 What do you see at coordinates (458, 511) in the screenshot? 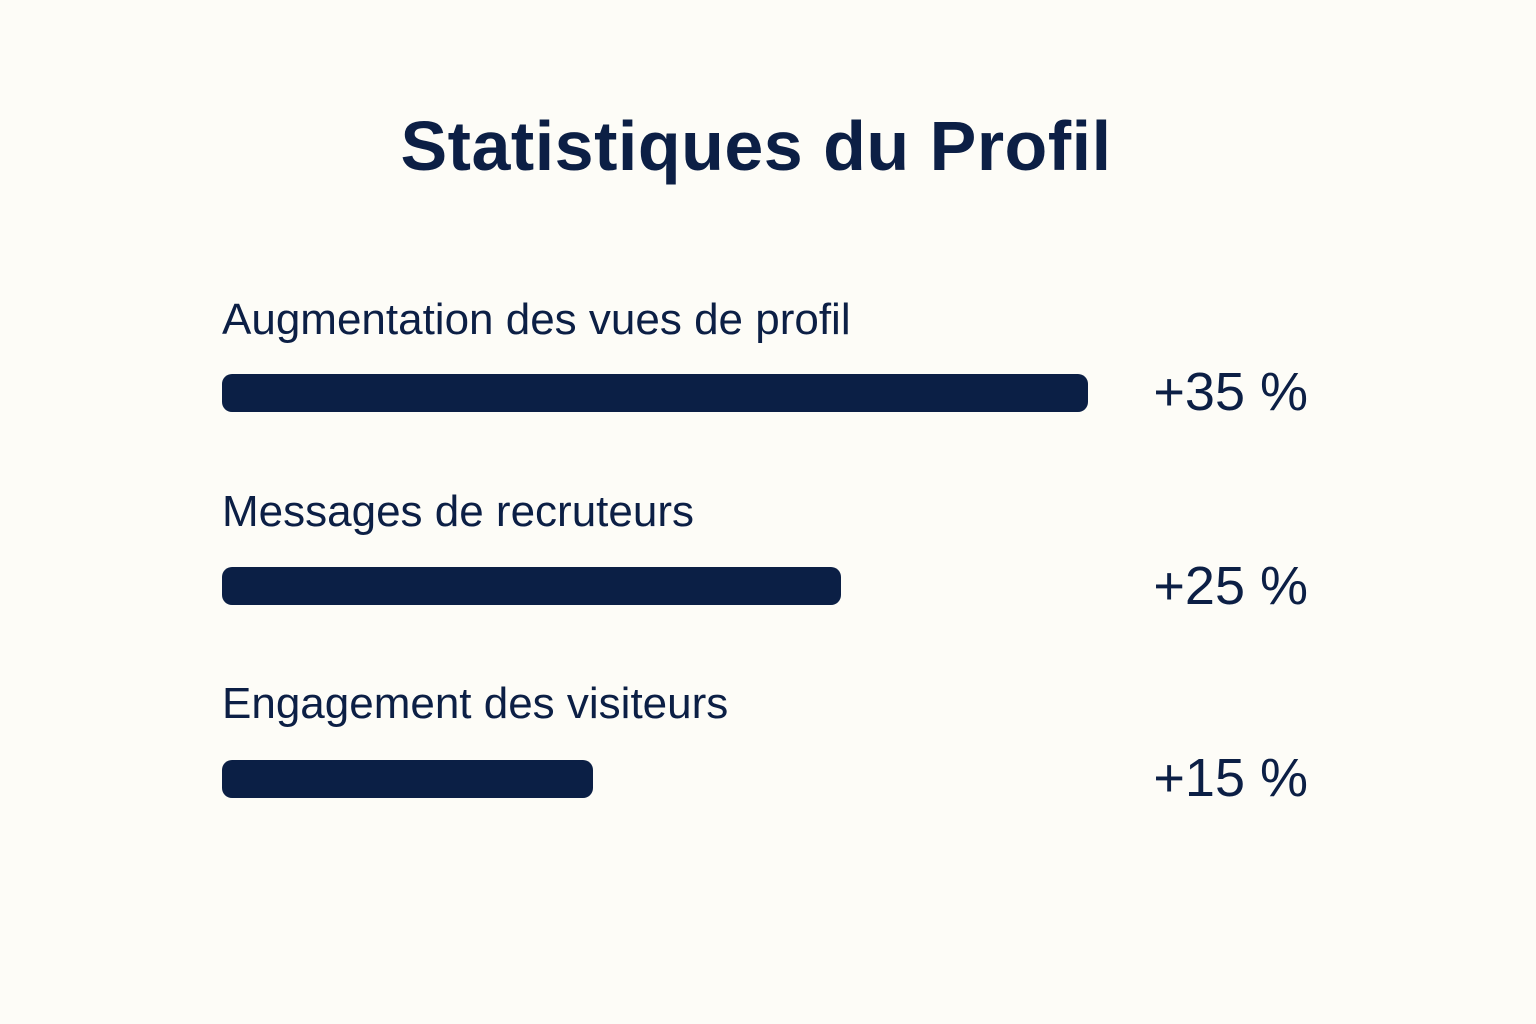
I see `category-label: Messages de recruteurs` at bounding box center [458, 511].